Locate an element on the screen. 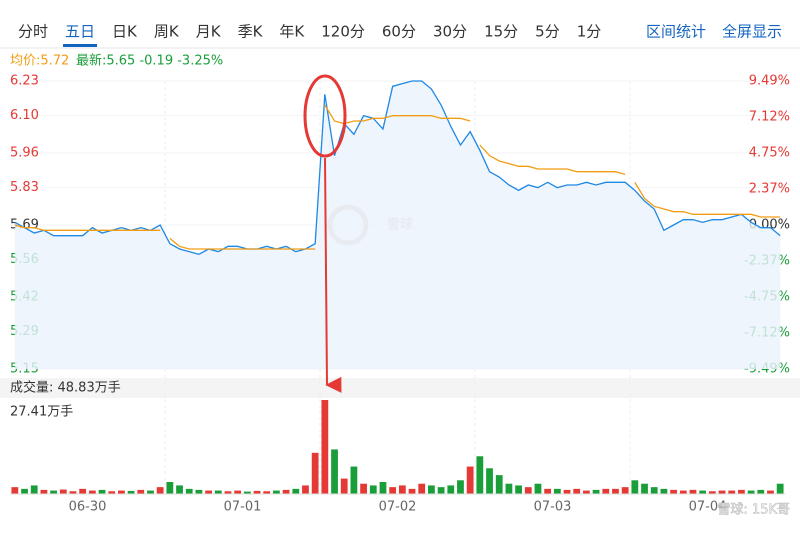 The height and width of the screenshot is (538, 800). tab: 60分 is located at coordinates (399, 32).